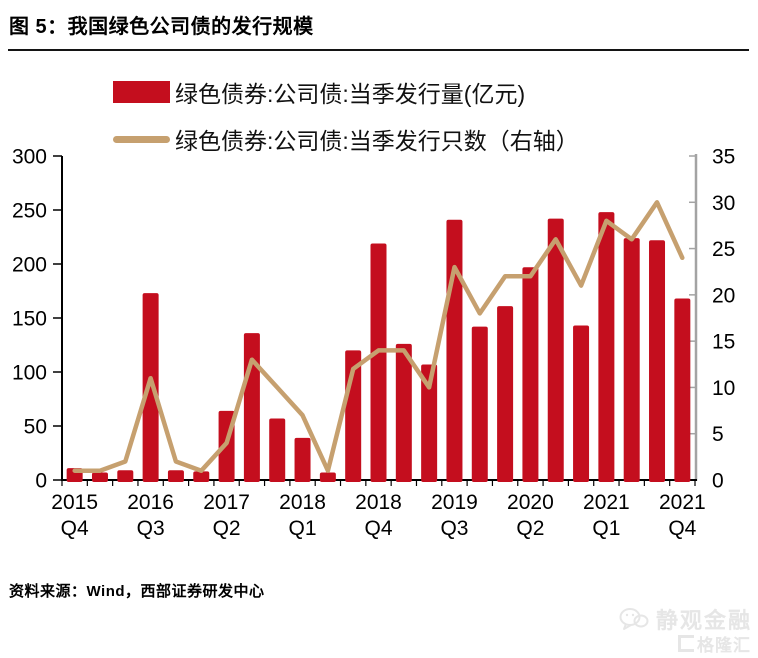  Describe the element at coordinates (723, 295) in the screenshot. I see `right-axis-tick-label: 20` at that location.